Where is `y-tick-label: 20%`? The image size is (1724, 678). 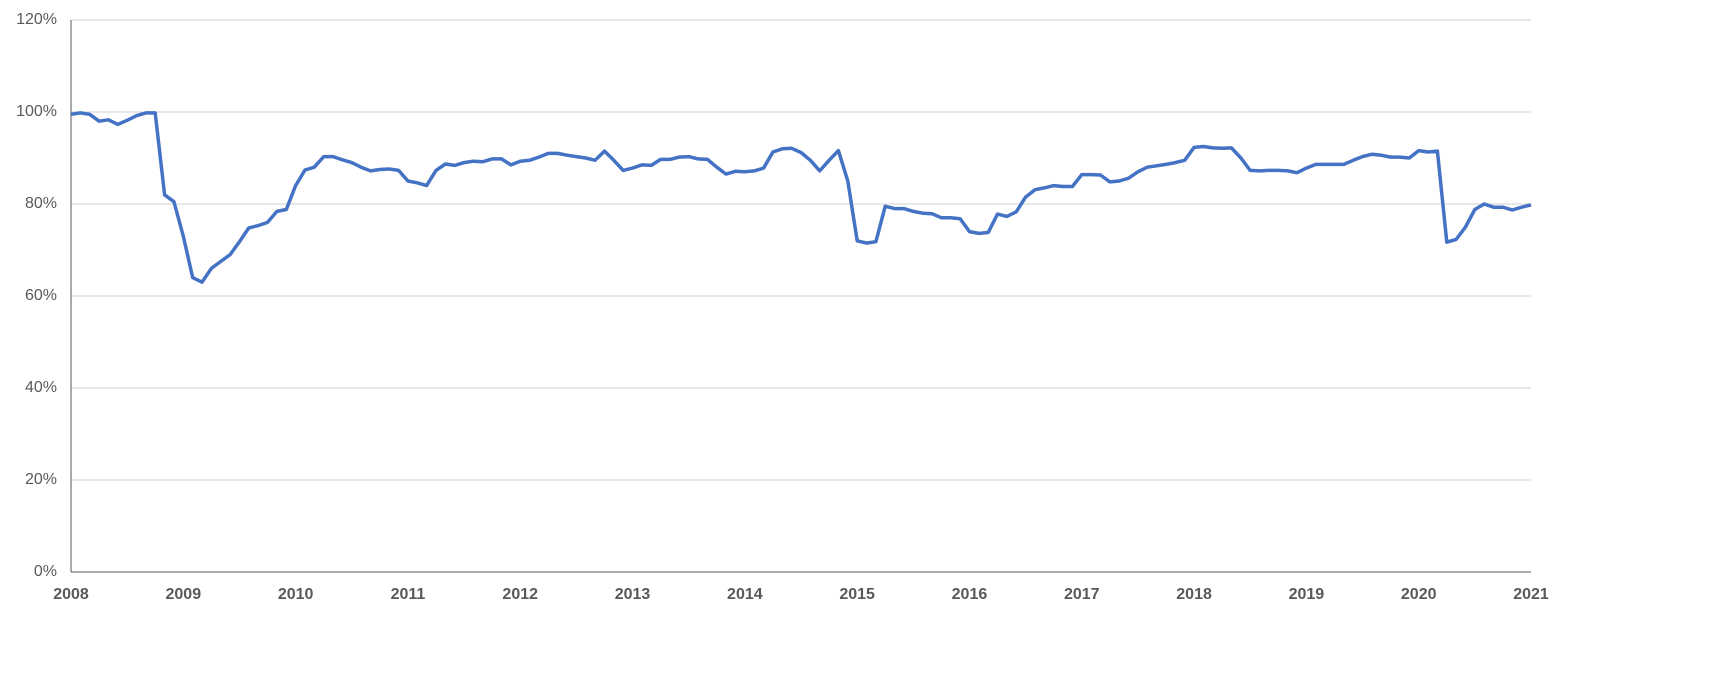
y-tick-label: 20% is located at coordinates (41, 479).